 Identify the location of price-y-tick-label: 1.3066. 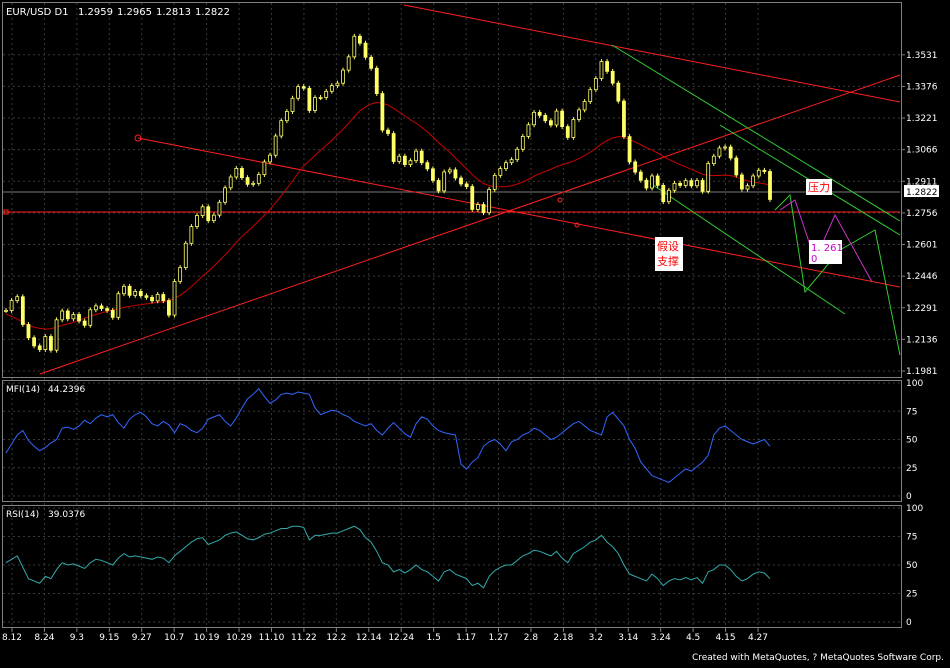
(922, 151).